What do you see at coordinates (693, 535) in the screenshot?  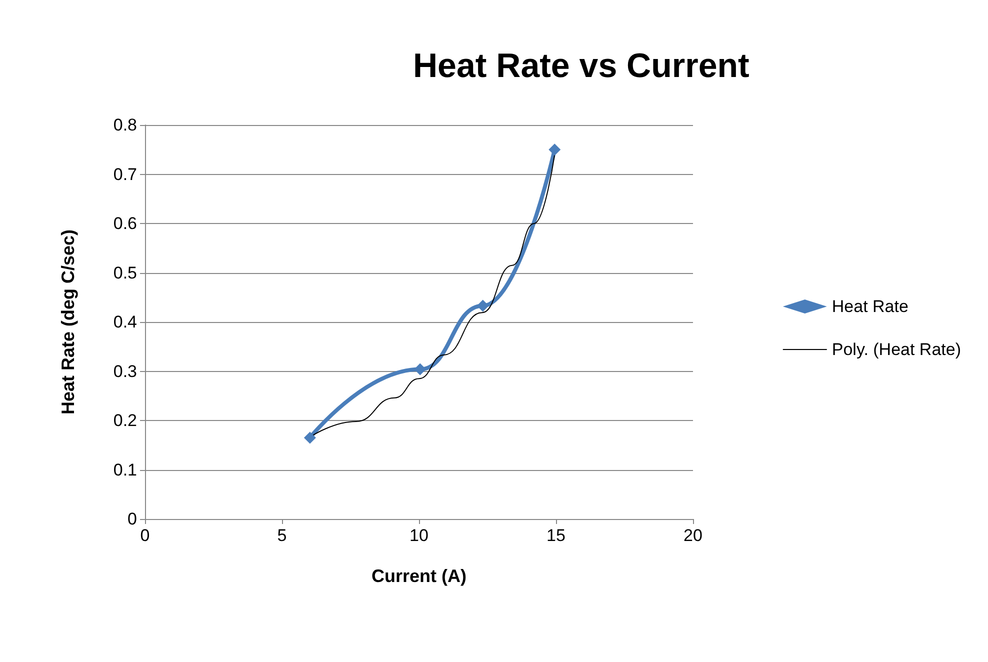 I see `x-tick-label: 20` at bounding box center [693, 535].